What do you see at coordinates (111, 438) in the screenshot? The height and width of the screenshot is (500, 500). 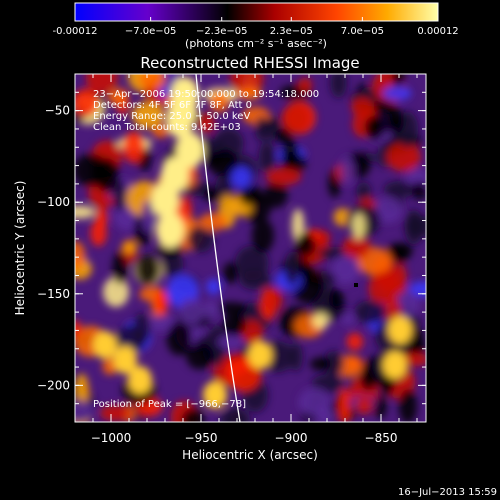 I see `x-tick-label: −1000` at bounding box center [111, 438].